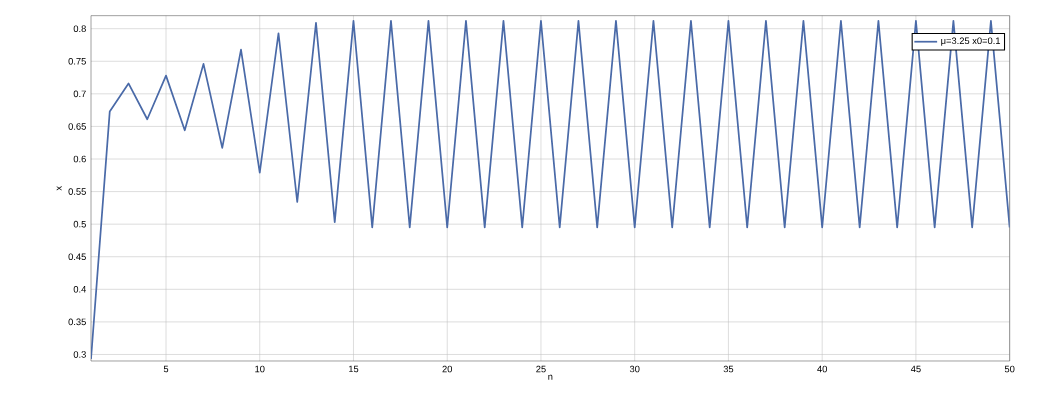 The image size is (1040, 420). What do you see at coordinates (79, 354) in the screenshot?
I see `y-tick-label: 0.3` at bounding box center [79, 354].